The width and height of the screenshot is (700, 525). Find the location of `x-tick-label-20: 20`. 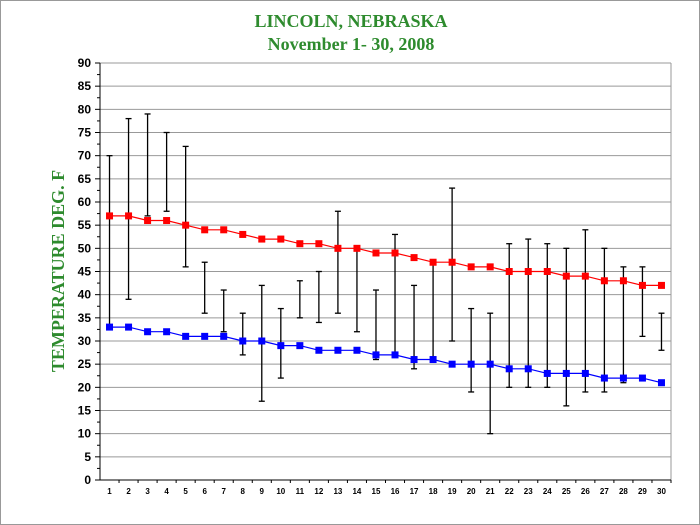

x-tick-label-20: 20 is located at coordinates (471, 491).